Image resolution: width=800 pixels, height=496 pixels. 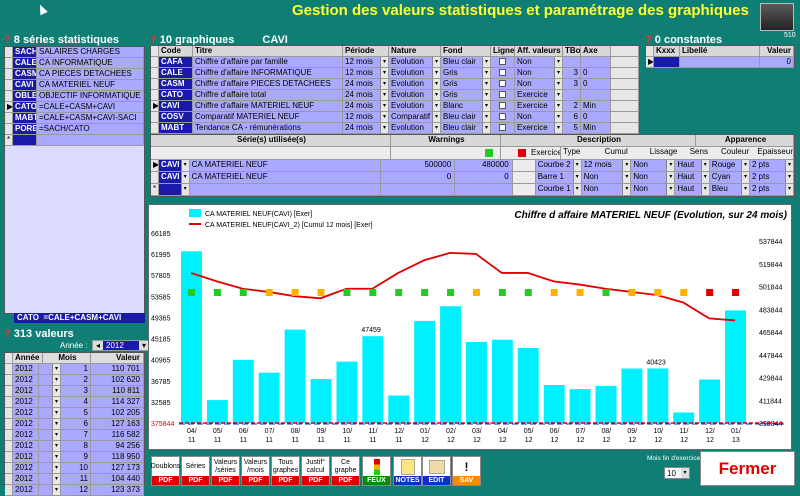 I want to click on used-series-row: * ▾ Courbe 1 ▾ Non ▾ Non ▾ Haut ▾ Bleu ▾ 2 pts ▾, so click(x=472, y=190).